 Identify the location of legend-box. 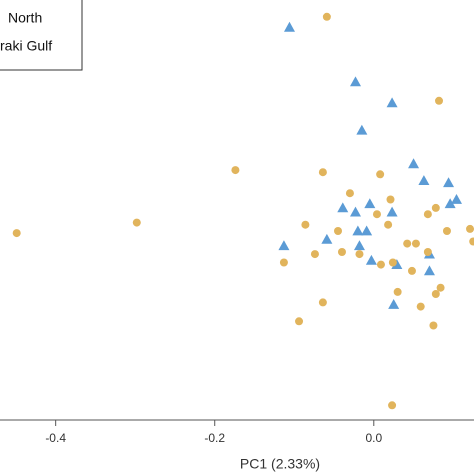
(41, 35).